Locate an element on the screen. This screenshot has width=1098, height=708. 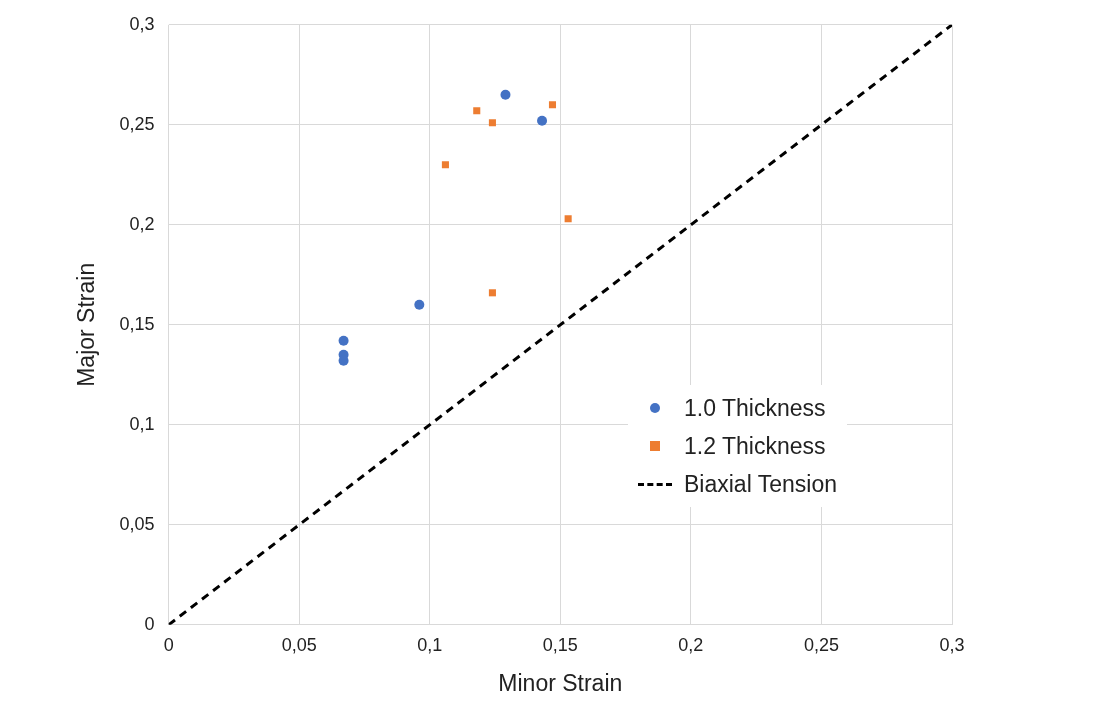
x-tick-label: 0,25 is located at coordinates (821, 644).